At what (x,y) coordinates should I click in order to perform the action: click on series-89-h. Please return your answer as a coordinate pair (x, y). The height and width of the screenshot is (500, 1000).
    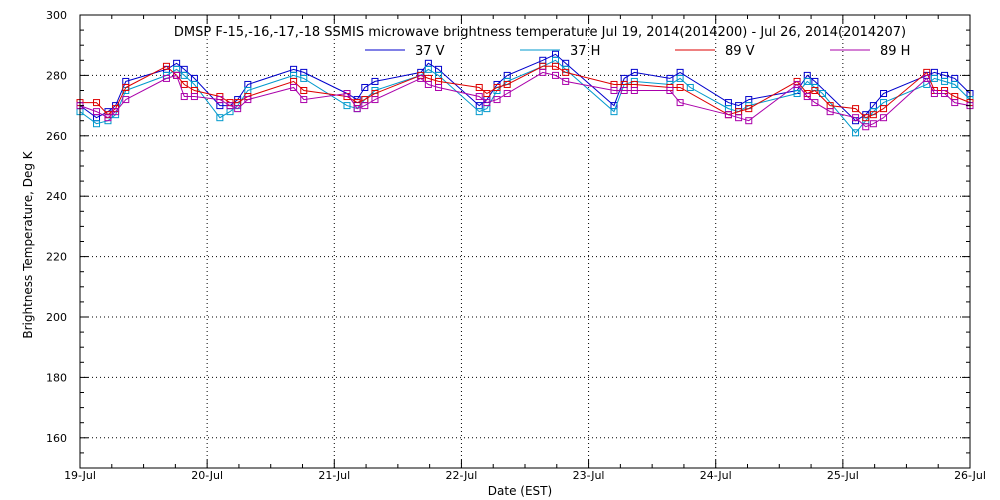
    Looking at the image, I should click on (525, 99).